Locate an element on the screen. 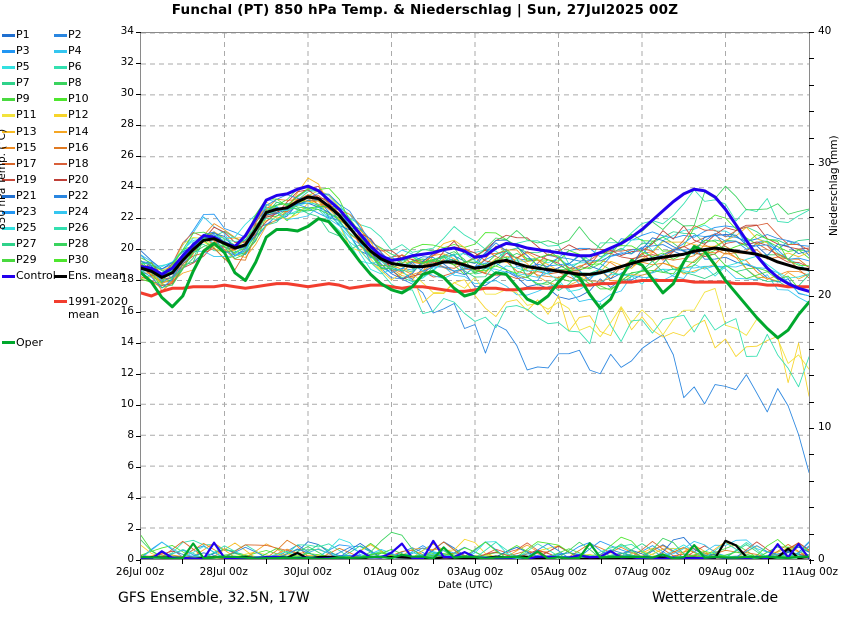 The image size is (850, 620). legend-row: P3 P4 is located at coordinates (65, 52).